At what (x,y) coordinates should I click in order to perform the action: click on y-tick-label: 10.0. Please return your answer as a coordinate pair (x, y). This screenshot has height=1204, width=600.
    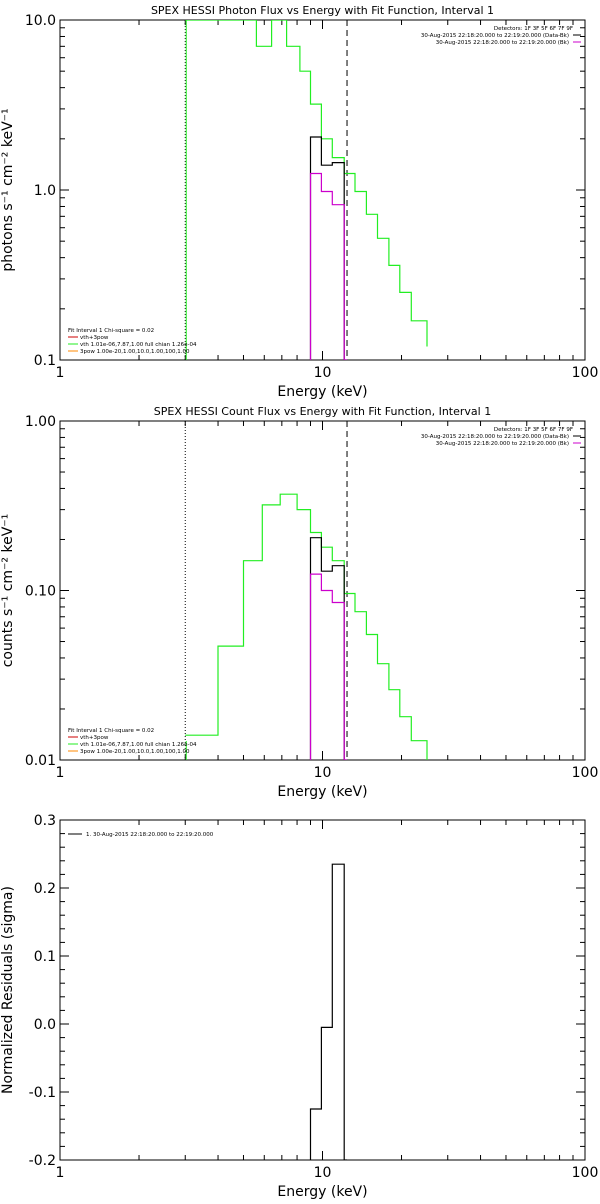
    Looking at the image, I should click on (40, 21).